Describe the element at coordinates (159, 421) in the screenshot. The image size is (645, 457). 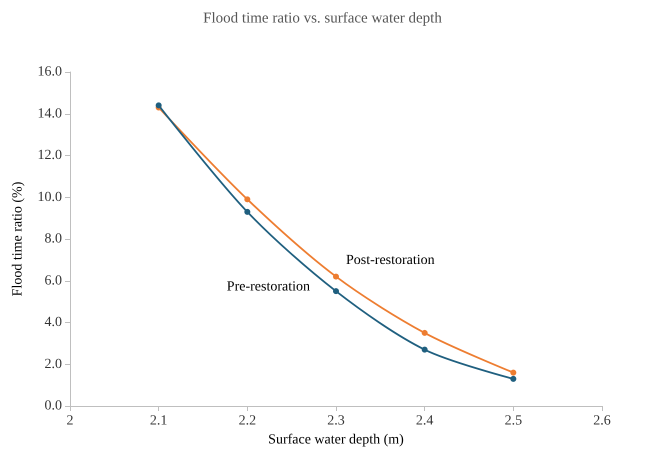
I see `x-tick-label: 2.1` at that location.